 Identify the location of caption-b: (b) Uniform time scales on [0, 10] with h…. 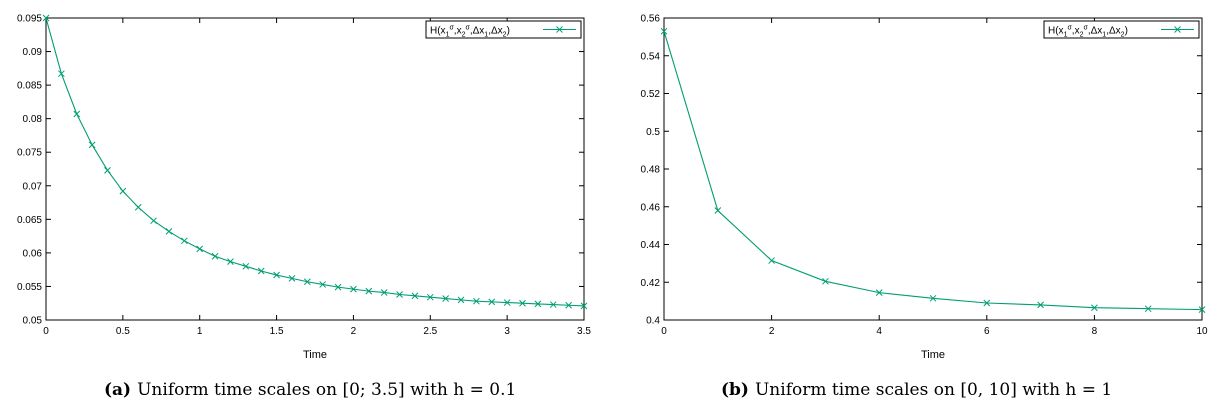
(916, 390).